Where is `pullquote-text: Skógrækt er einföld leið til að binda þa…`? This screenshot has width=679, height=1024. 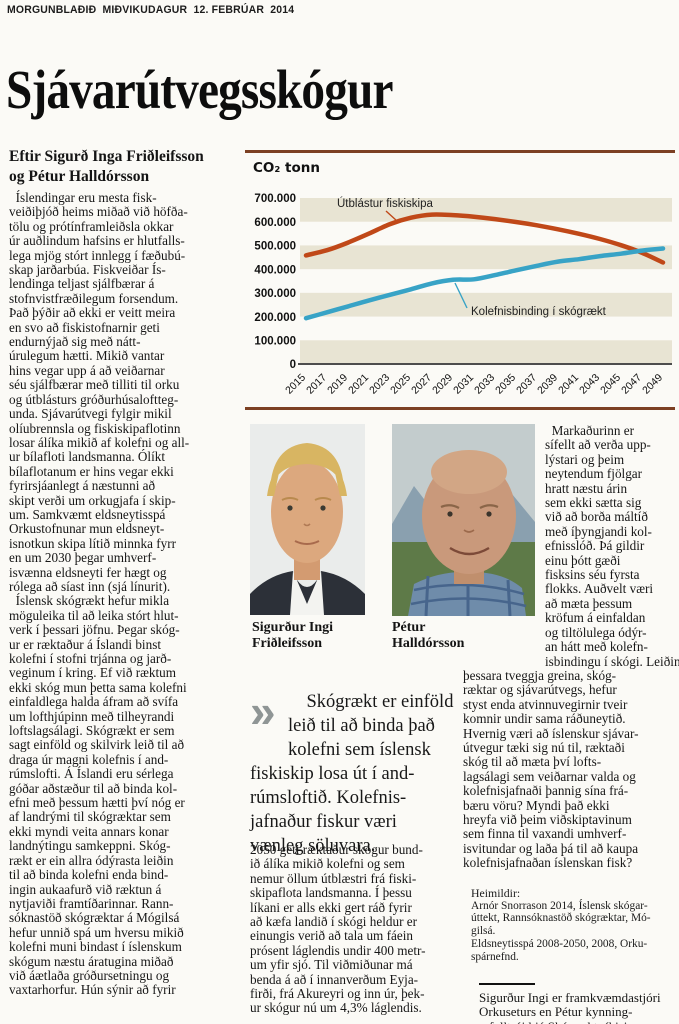
pullquote-text: Skógrækt er einföld leið til að binda þa… is located at coordinates (352, 774).